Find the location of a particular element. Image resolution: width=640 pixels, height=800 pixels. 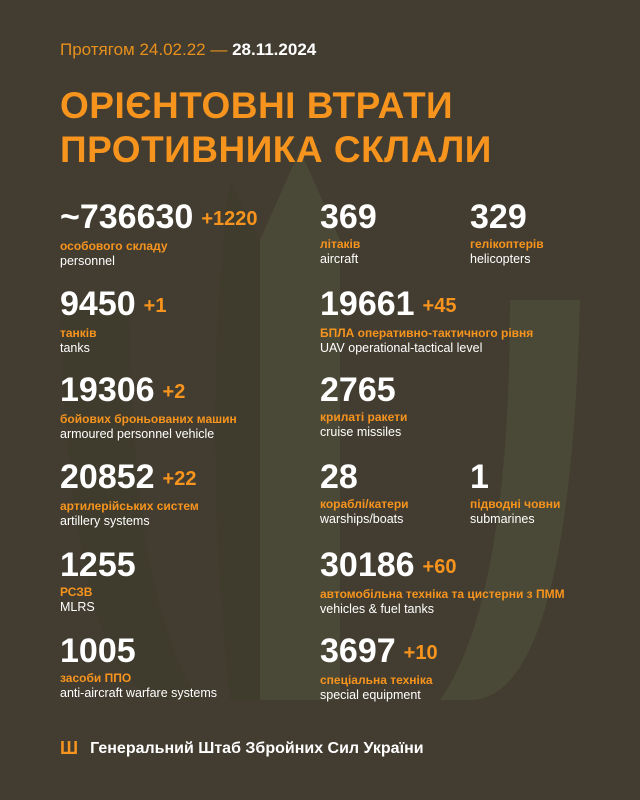

stat-value: 1 is located at coordinates (479, 477).